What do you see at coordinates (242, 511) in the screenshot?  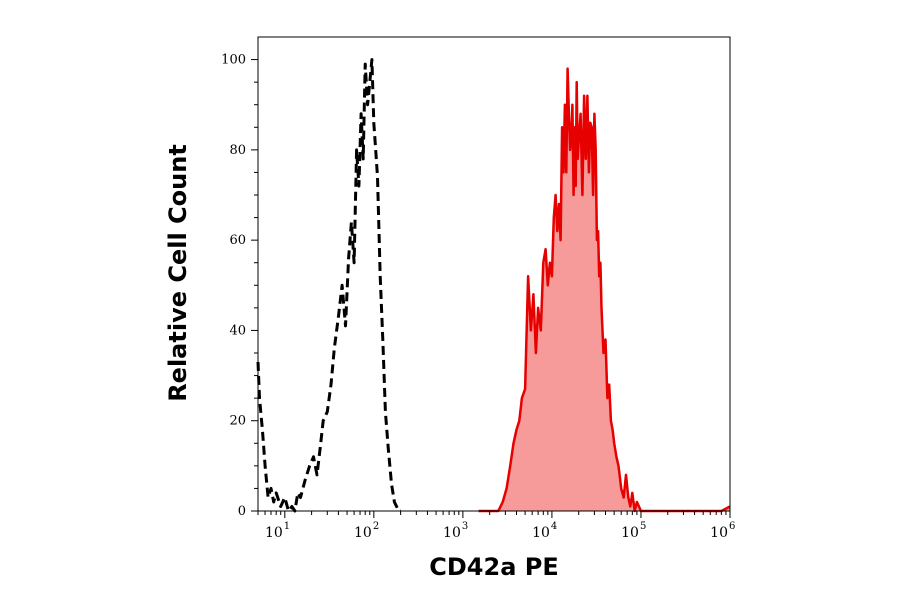 I see `y-tick-label: 0` at bounding box center [242, 511].